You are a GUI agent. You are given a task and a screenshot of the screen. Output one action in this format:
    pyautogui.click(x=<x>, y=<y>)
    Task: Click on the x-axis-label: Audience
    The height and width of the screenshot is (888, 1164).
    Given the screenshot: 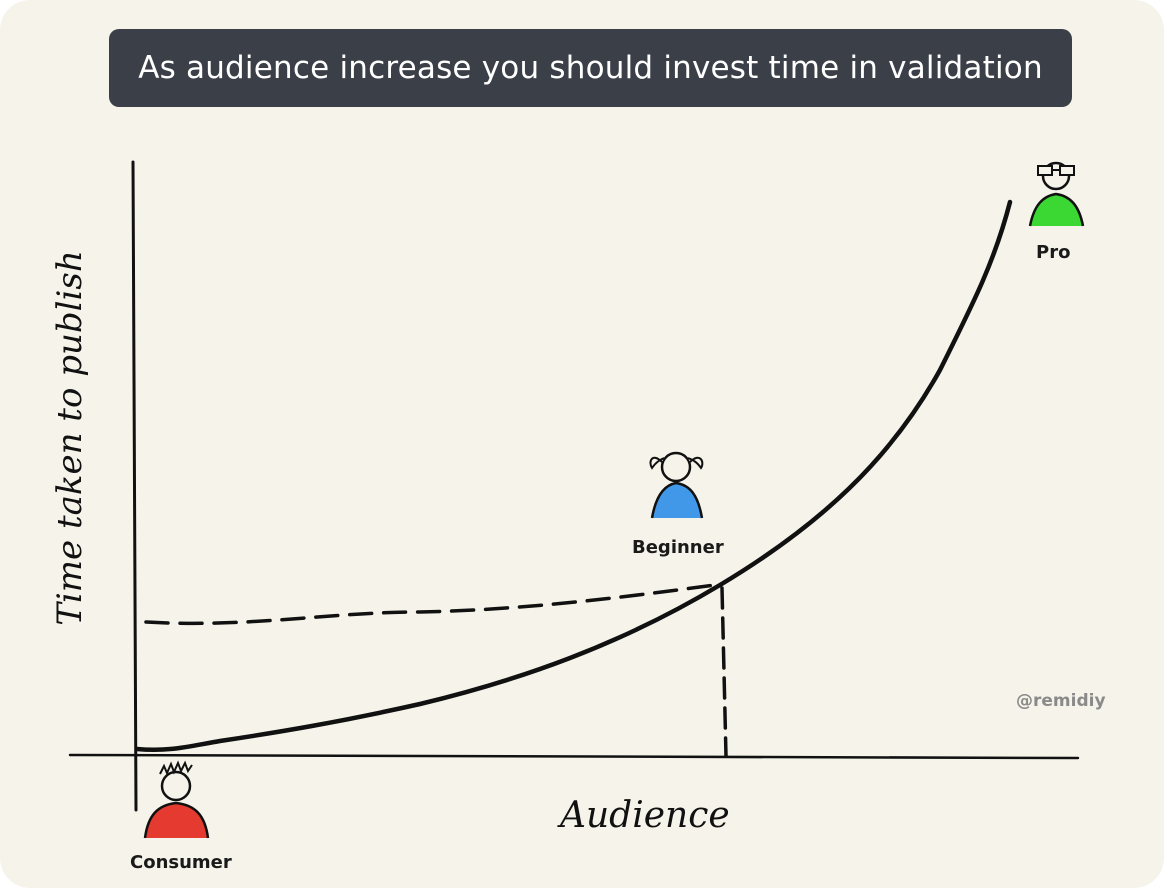 What is the action you would take?
    pyautogui.click(x=645, y=815)
    